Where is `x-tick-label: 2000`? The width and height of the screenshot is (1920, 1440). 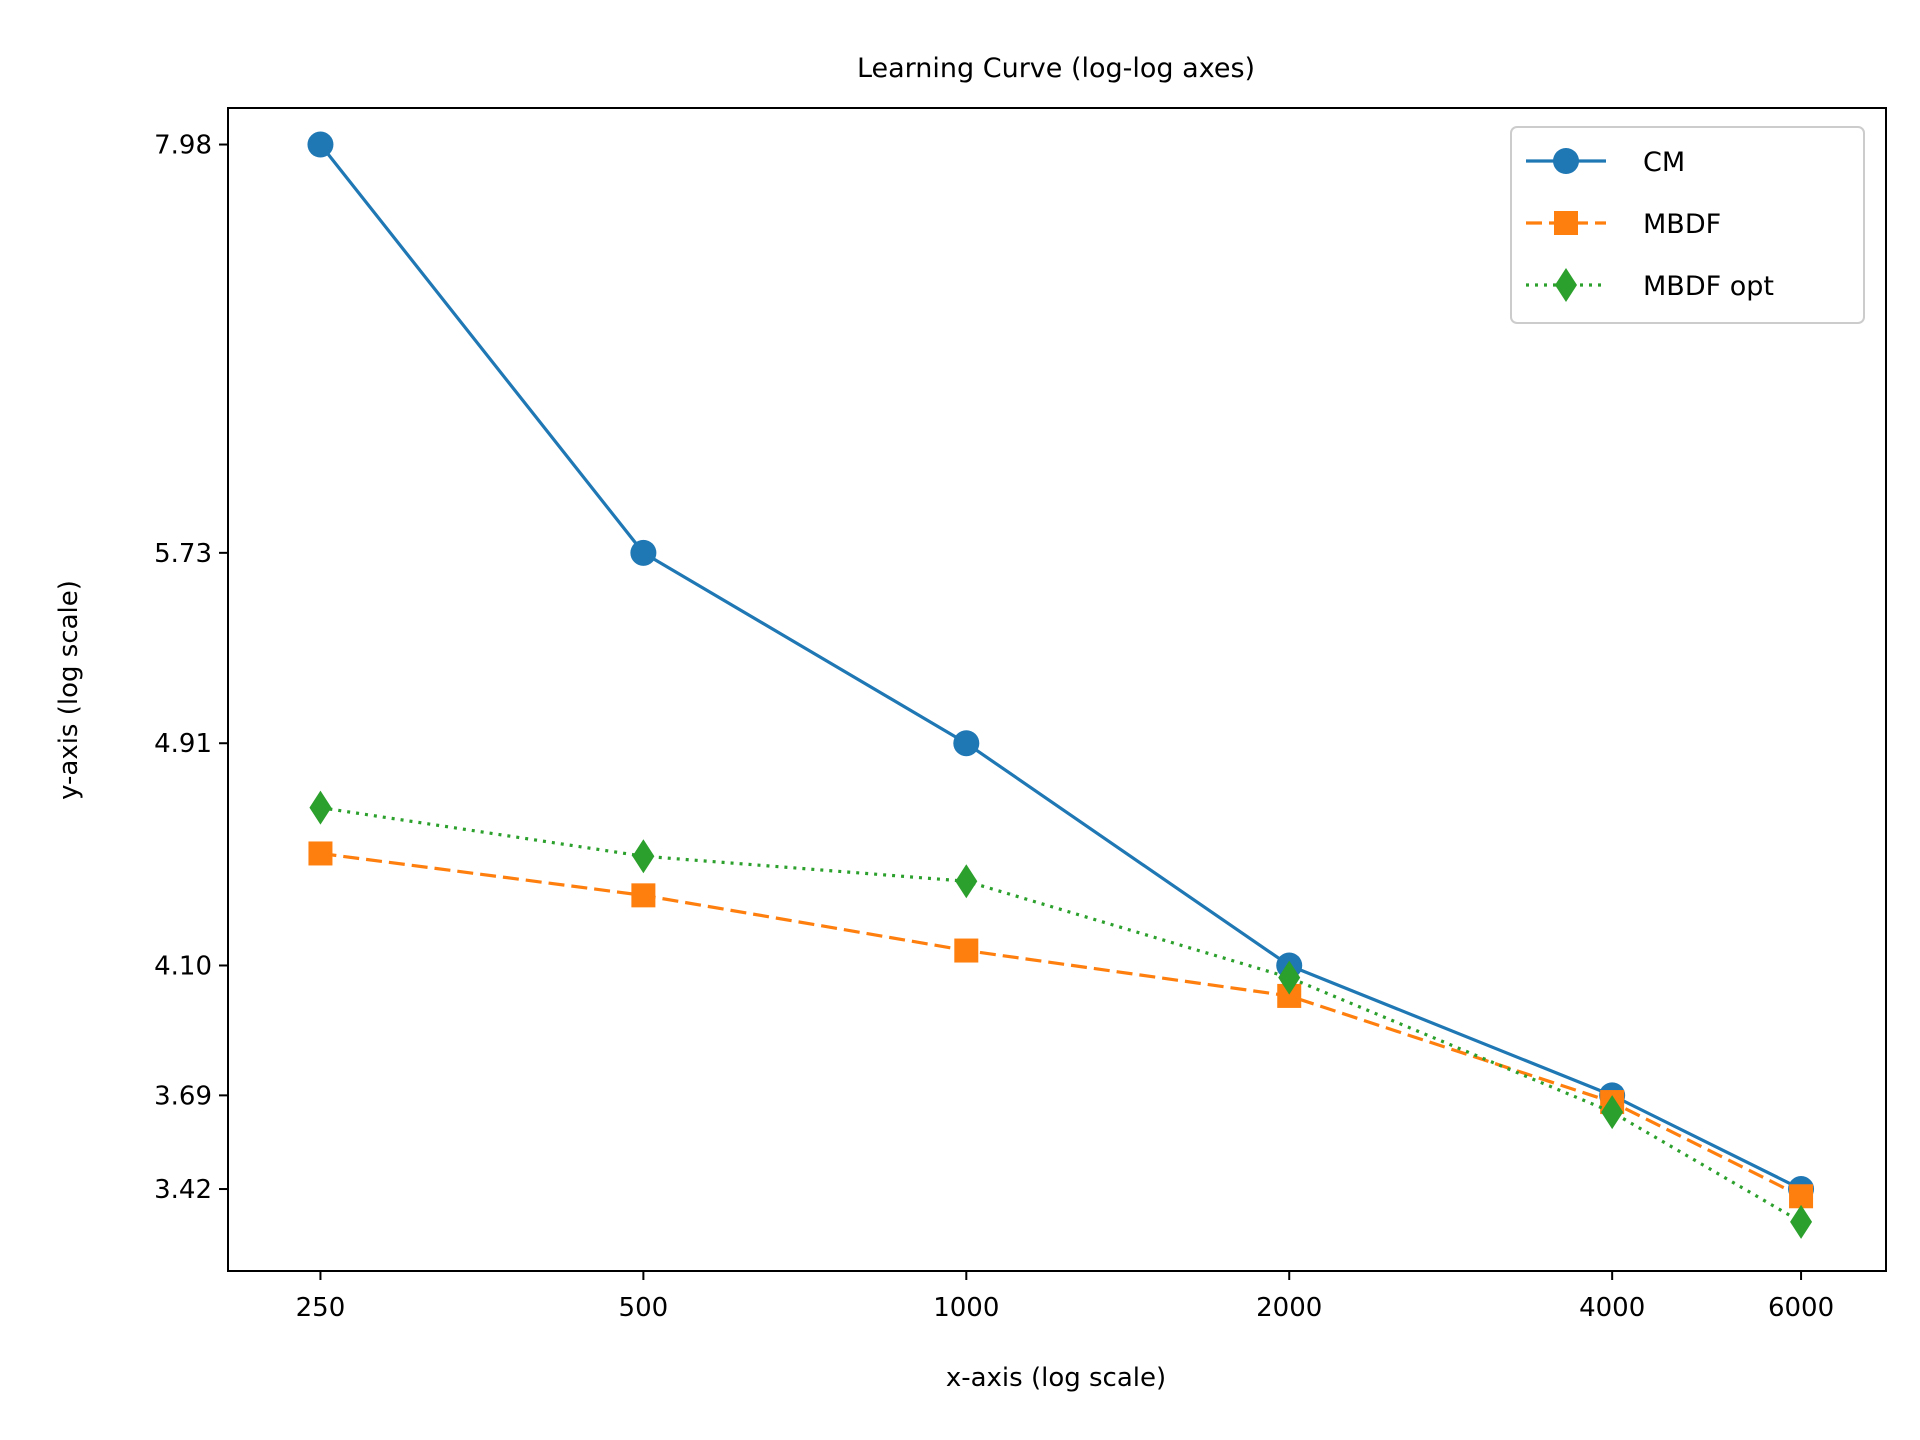
x-tick-label: 2000 is located at coordinates (1289, 1308).